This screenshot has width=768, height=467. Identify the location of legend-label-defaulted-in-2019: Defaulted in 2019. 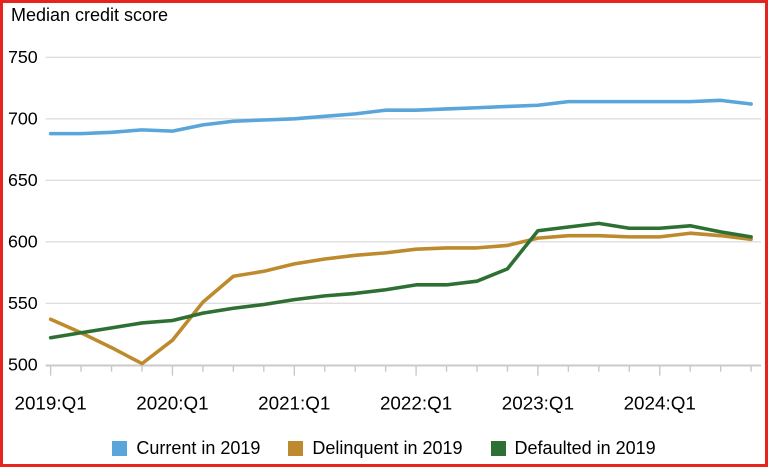
(585, 447).